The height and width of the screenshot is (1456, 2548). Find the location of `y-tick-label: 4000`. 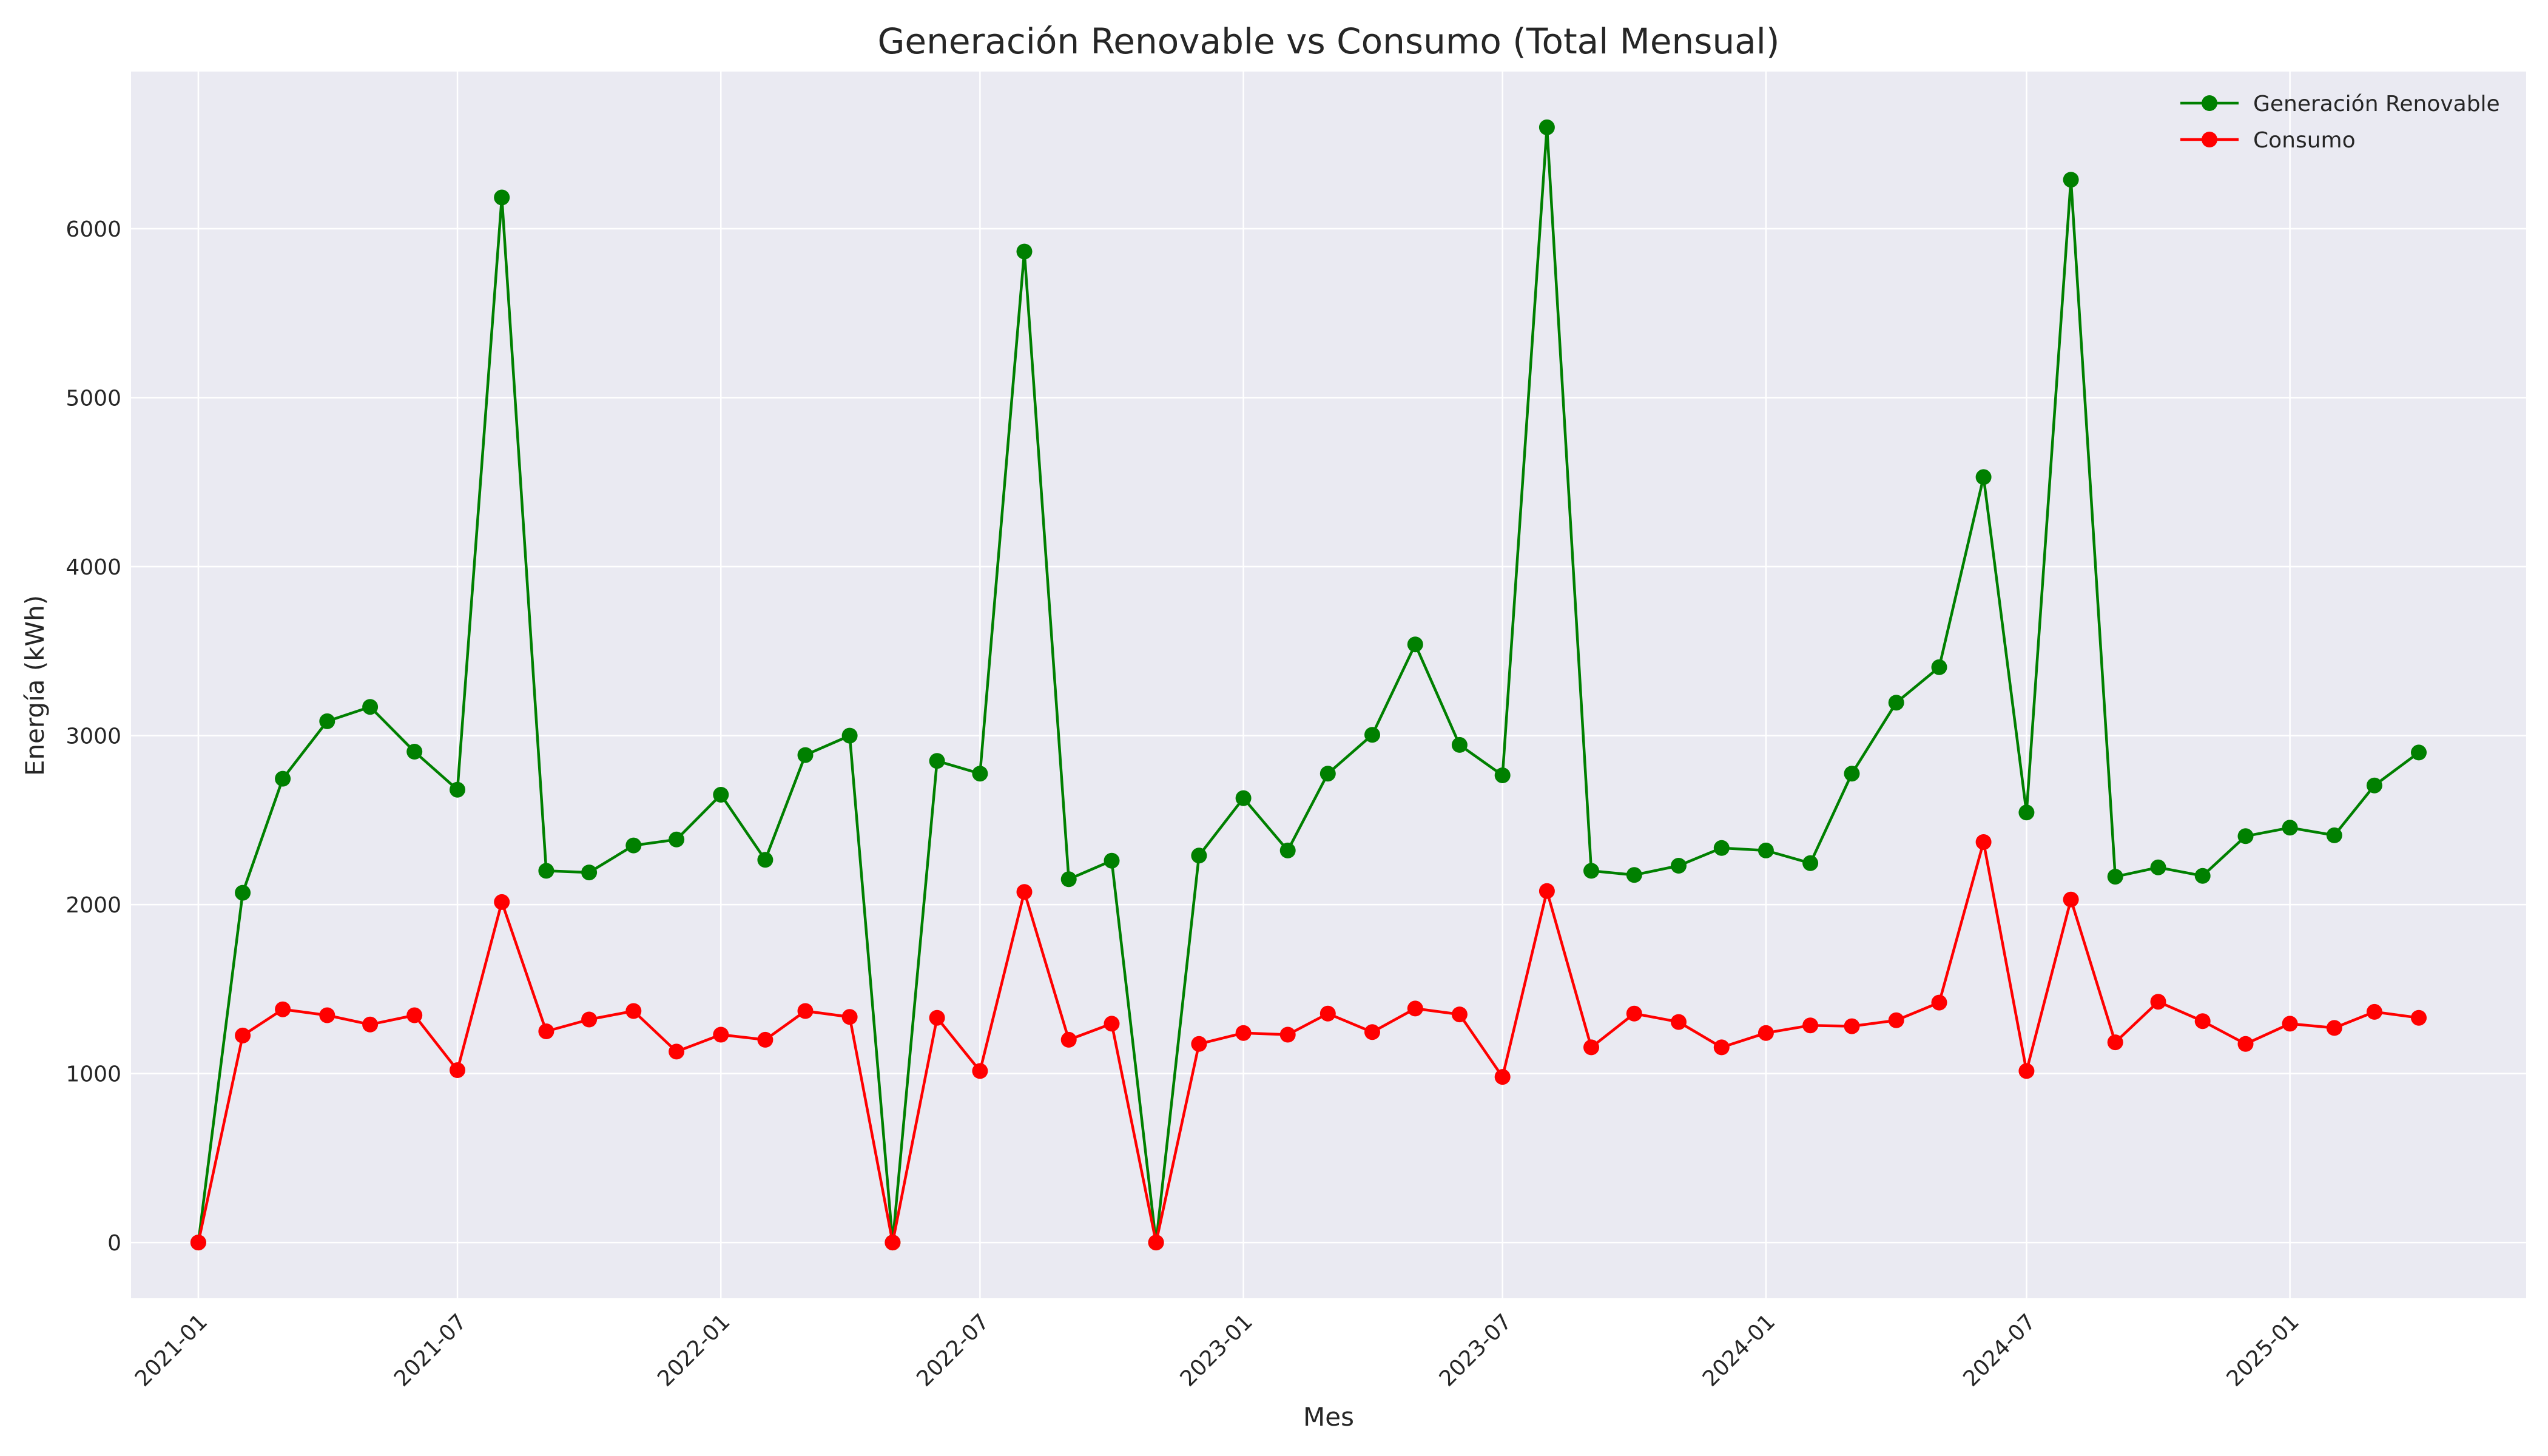

y-tick-label: 4000 is located at coordinates (93, 567).